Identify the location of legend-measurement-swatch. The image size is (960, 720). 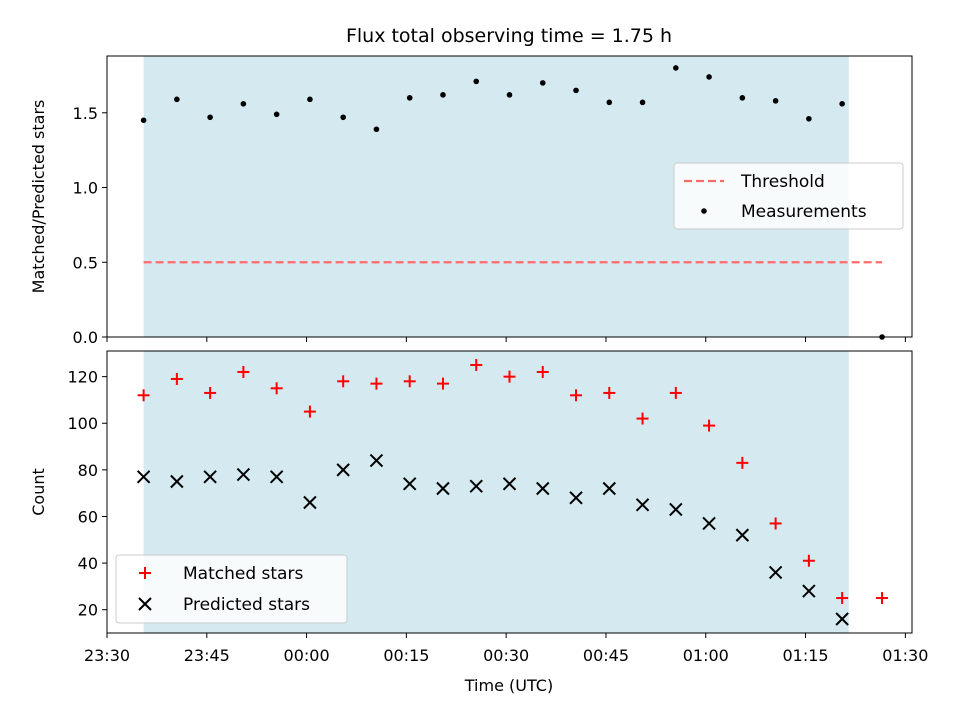
(704, 211).